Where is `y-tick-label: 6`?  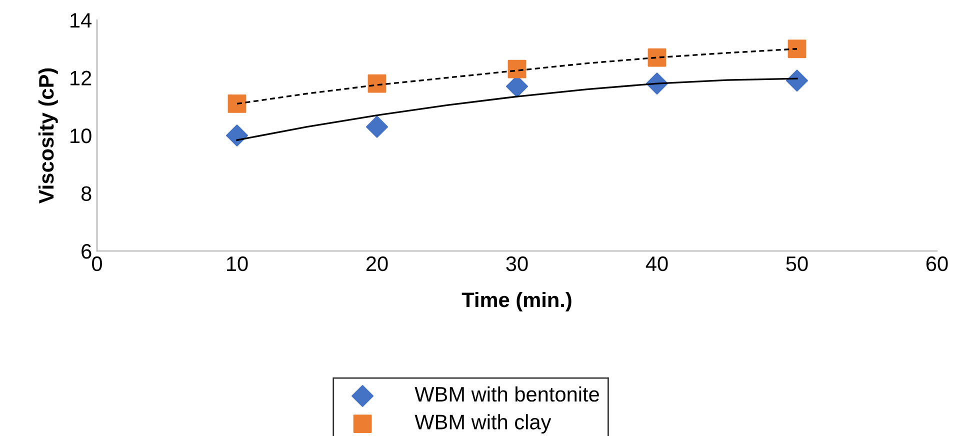 y-tick-label: 6 is located at coordinates (87, 251).